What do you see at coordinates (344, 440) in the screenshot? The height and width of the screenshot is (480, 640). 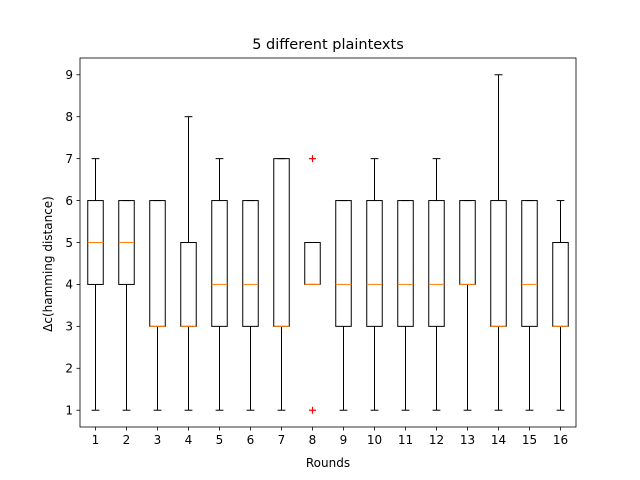 I see `x-tick-label-9: 9` at bounding box center [344, 440].